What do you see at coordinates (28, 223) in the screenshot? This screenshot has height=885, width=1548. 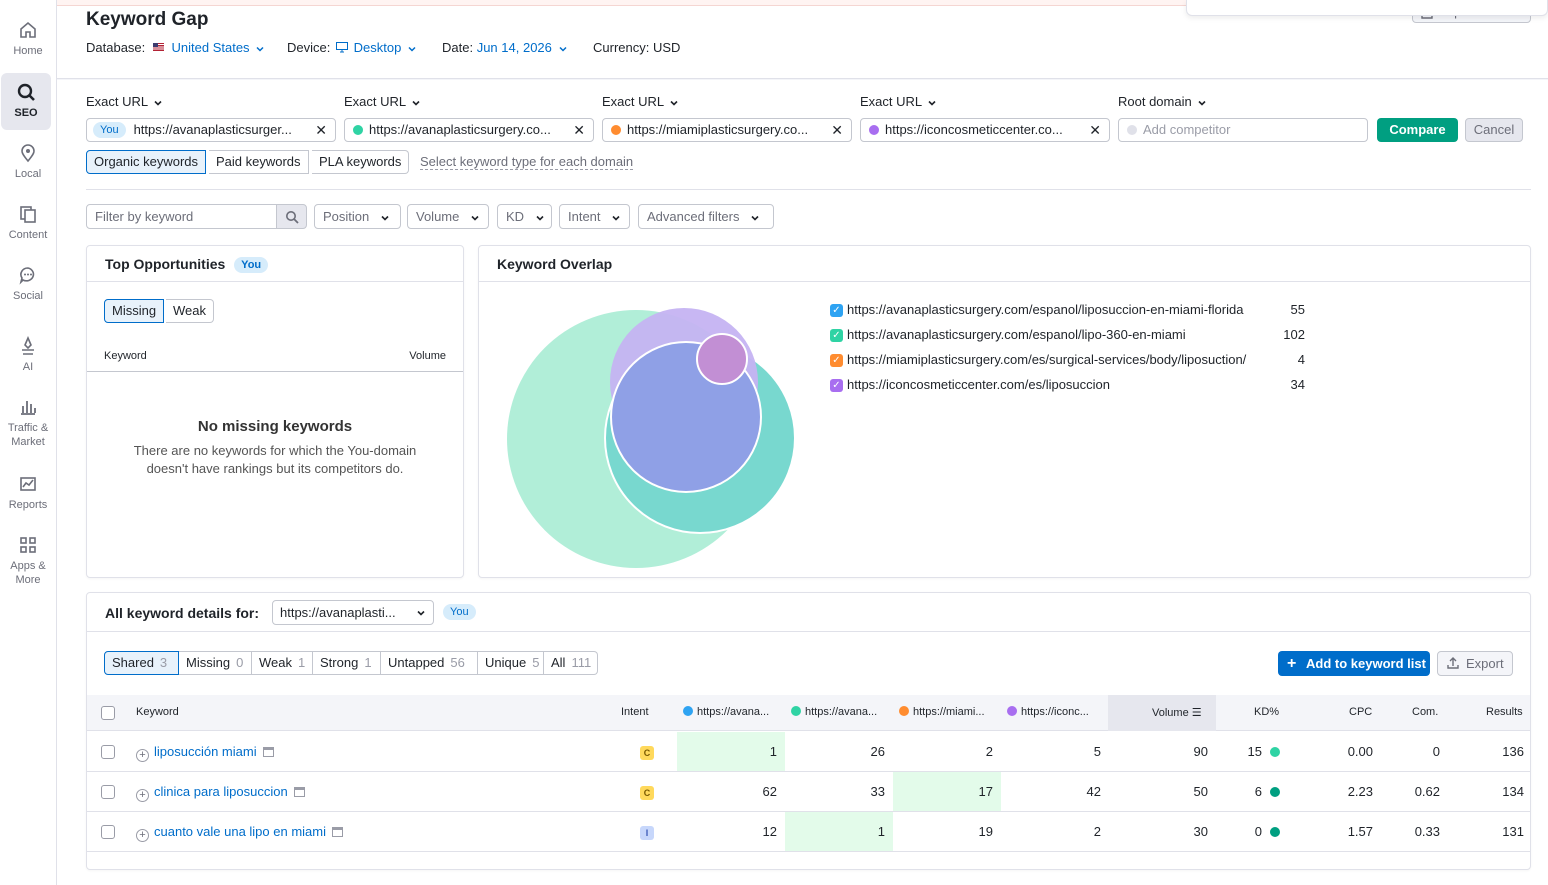 I see `nav-content: Content` at bounding box center [28, 223].